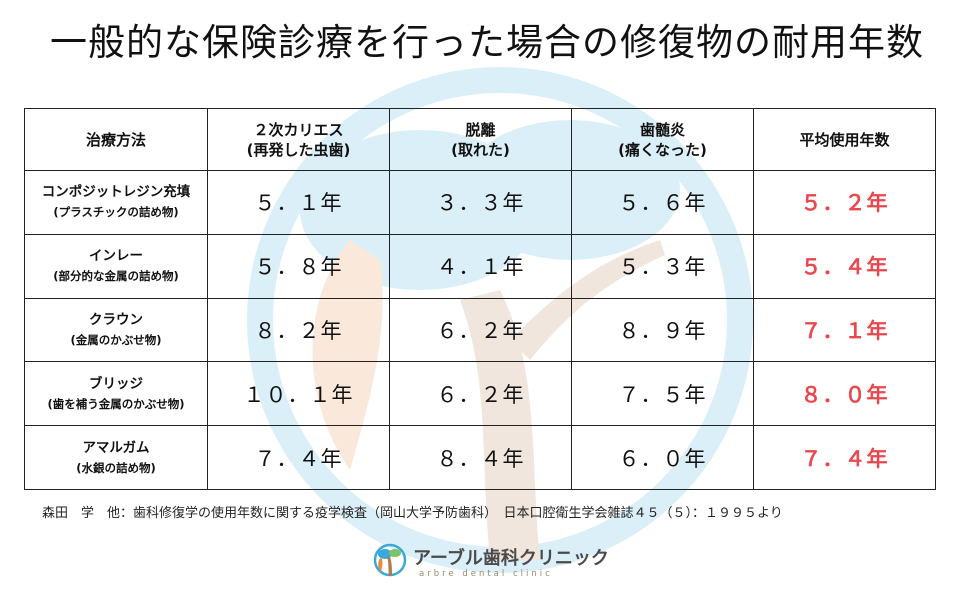  What do you see at coordinates (298, 266) in the screenshot?
I see `value-caries: ５．８年` at bounding box center [298, 266].